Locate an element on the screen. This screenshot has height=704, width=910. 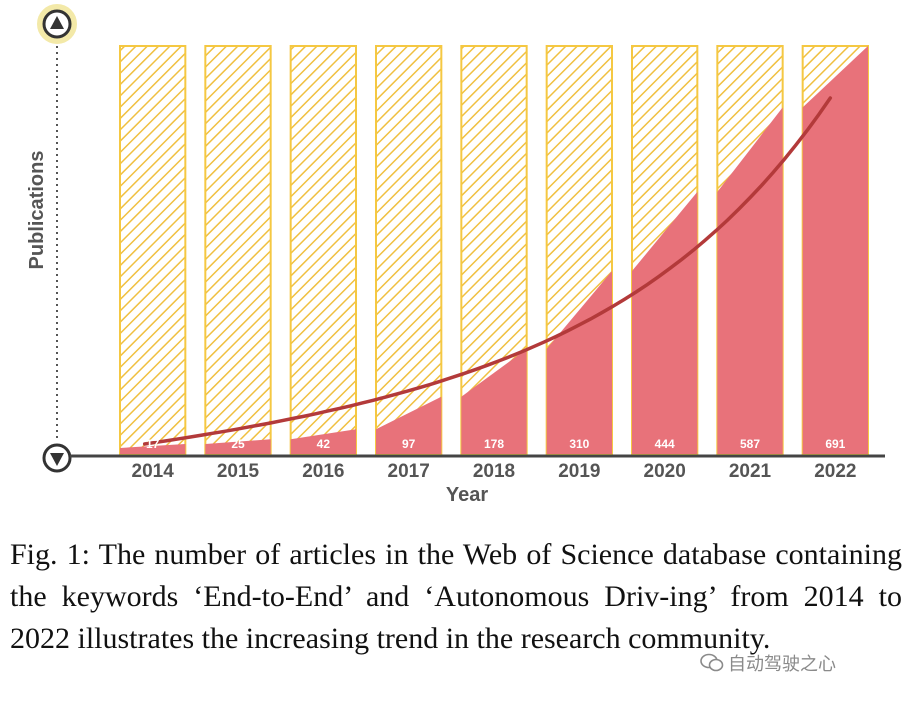
background-bar-2016 is located at coordinates (323, 250).